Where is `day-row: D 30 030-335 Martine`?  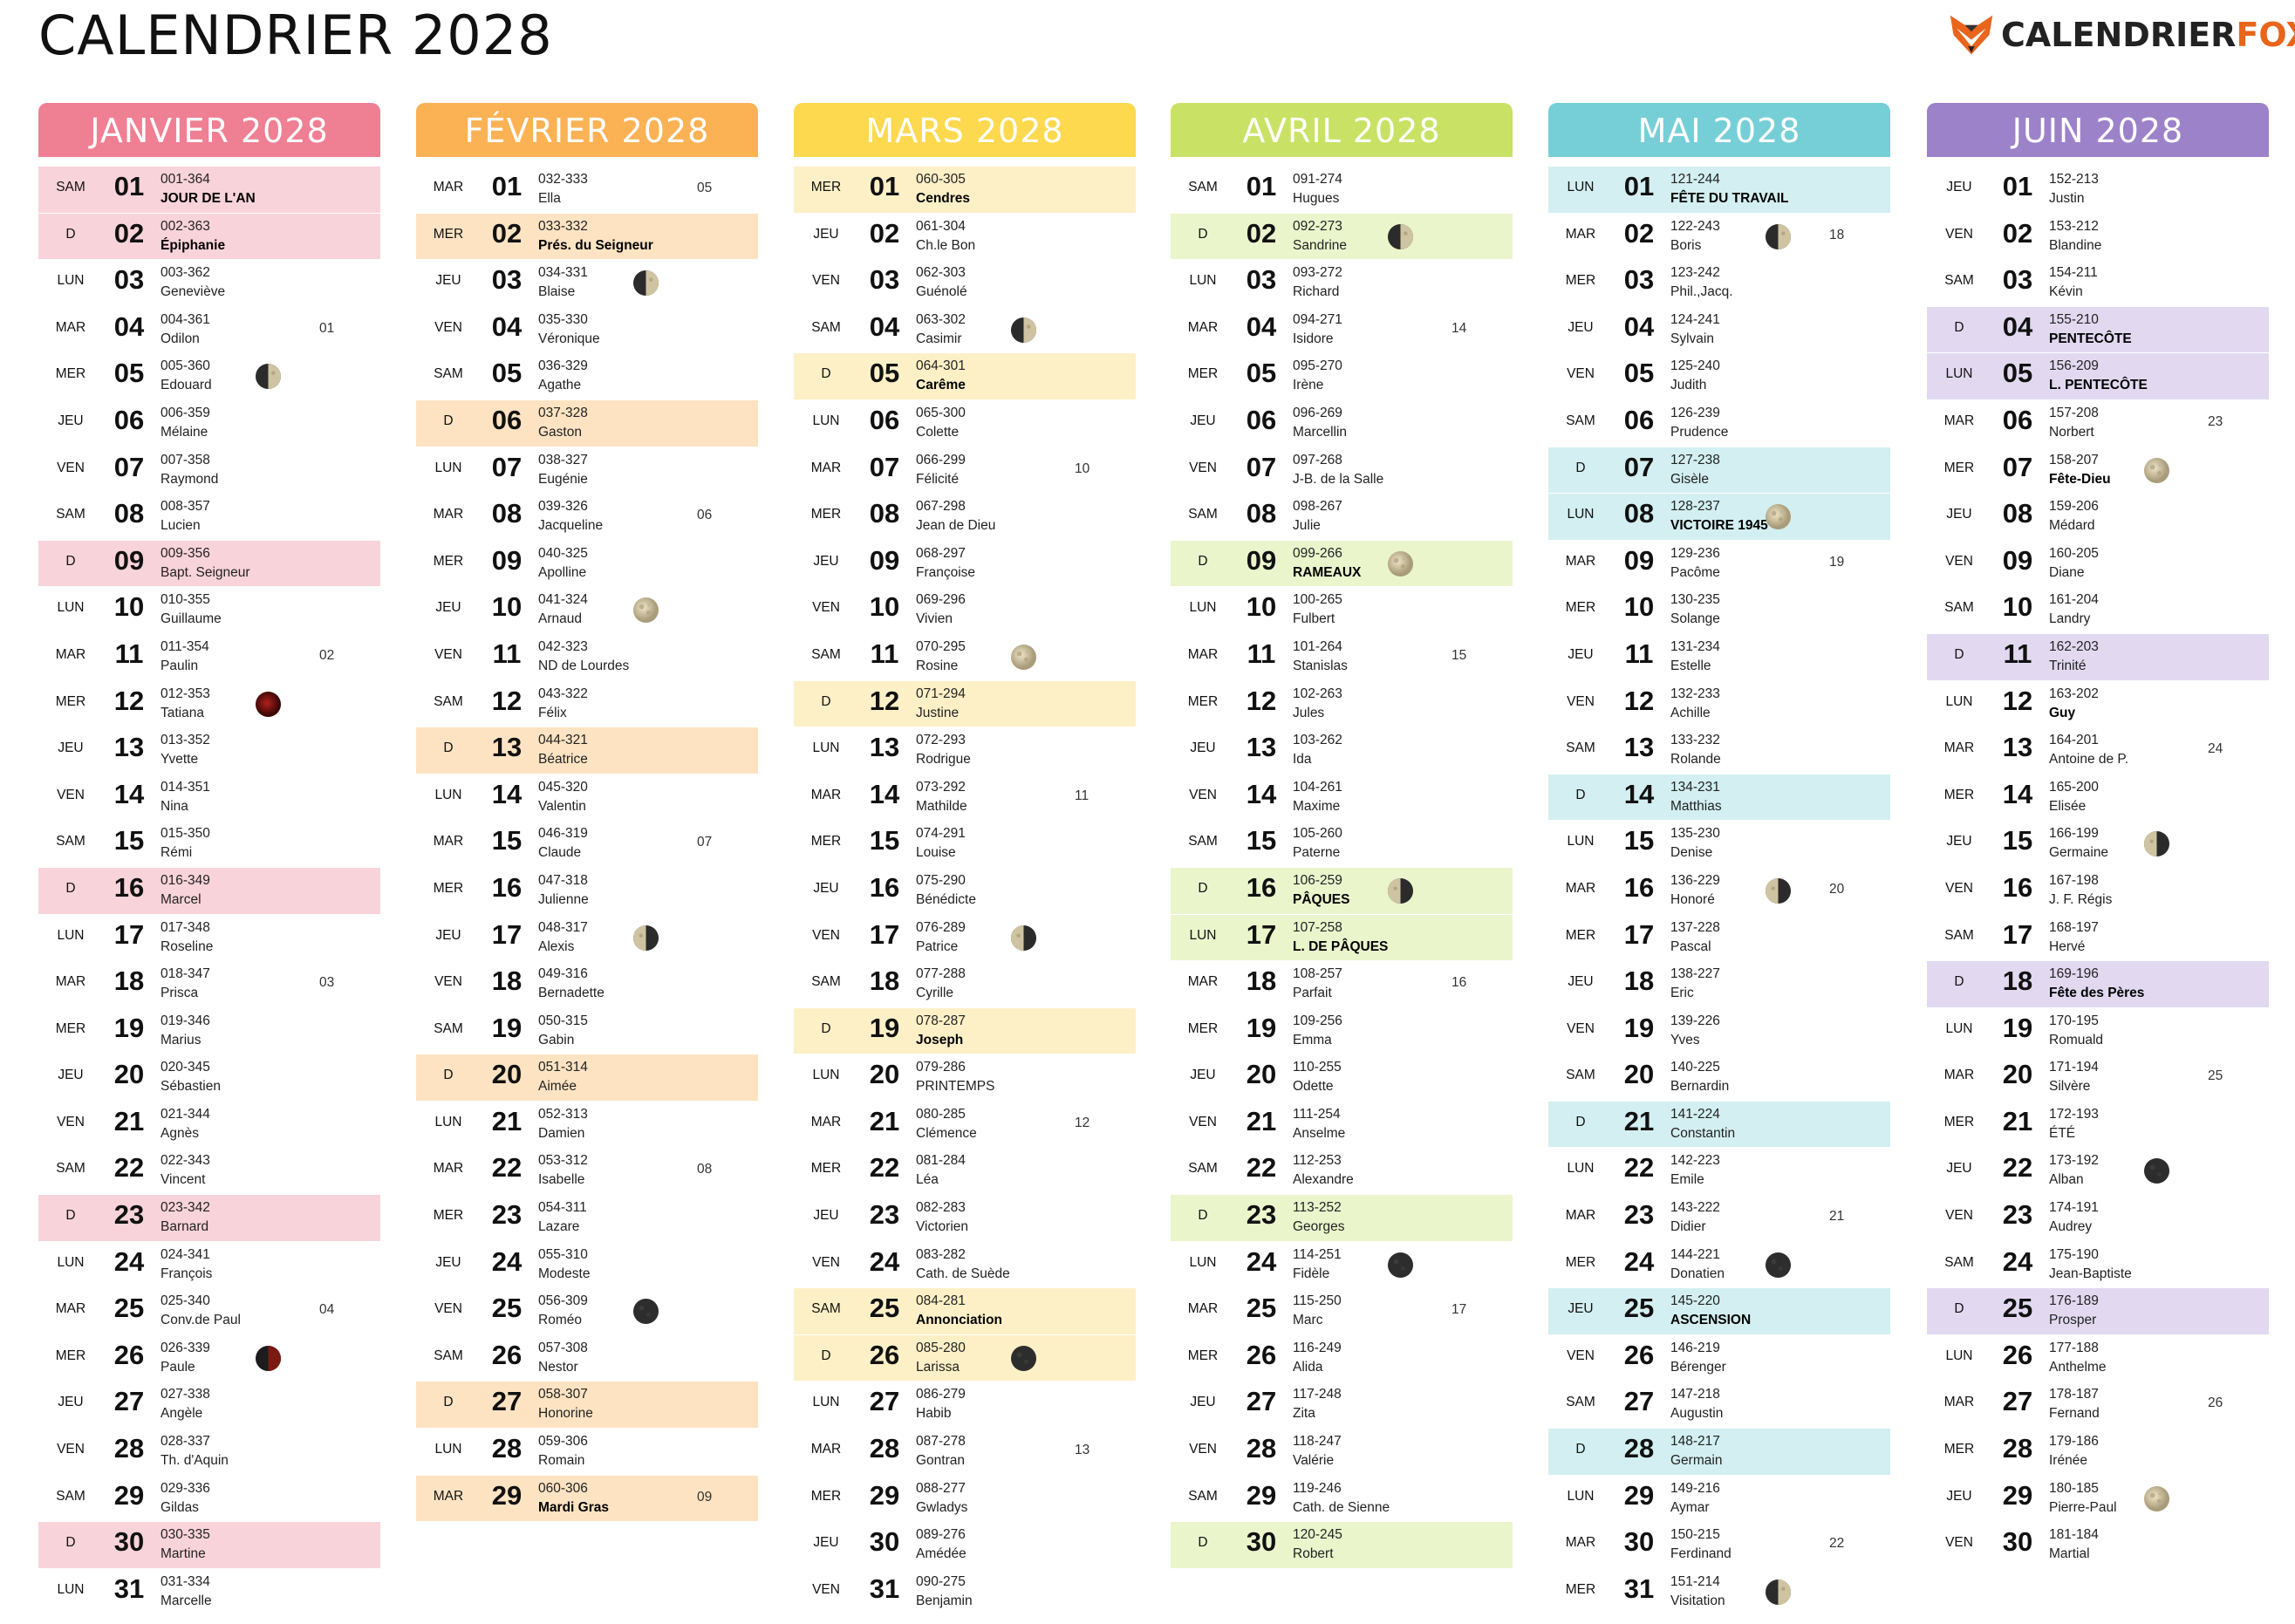
day-row: D 30 030-335 Martine is located at coordinates (209, 1545).